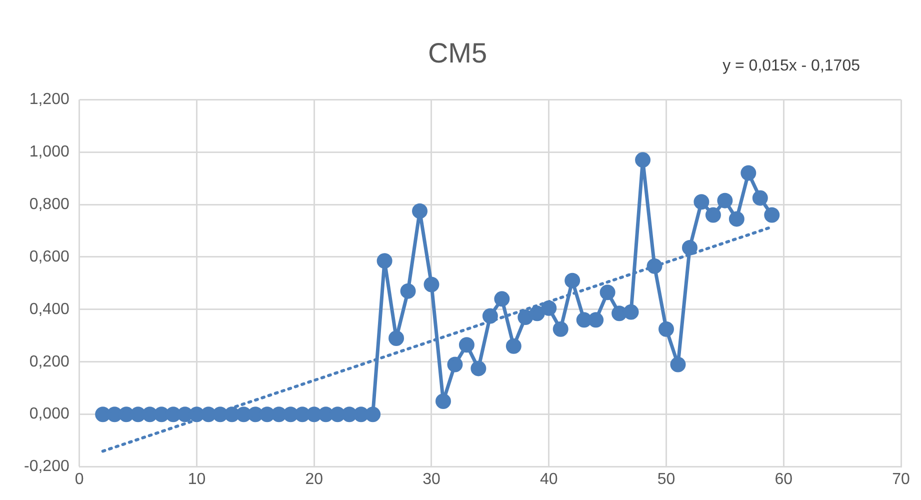 Image resolution: width=921 pixels, height=500 pixels. Describe the element at coordinates (458, 53) in the screenshot. I see `chart-title: CM5` at that location.